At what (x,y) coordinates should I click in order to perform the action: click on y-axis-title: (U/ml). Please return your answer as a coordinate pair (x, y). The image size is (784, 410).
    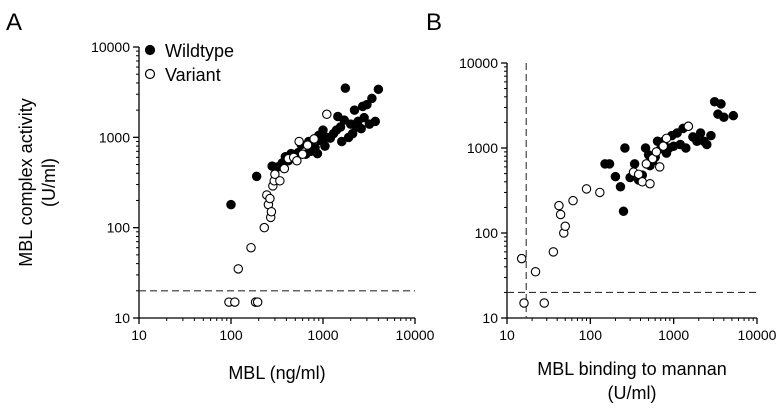
    Looking at the image, I should click on (49, 182).